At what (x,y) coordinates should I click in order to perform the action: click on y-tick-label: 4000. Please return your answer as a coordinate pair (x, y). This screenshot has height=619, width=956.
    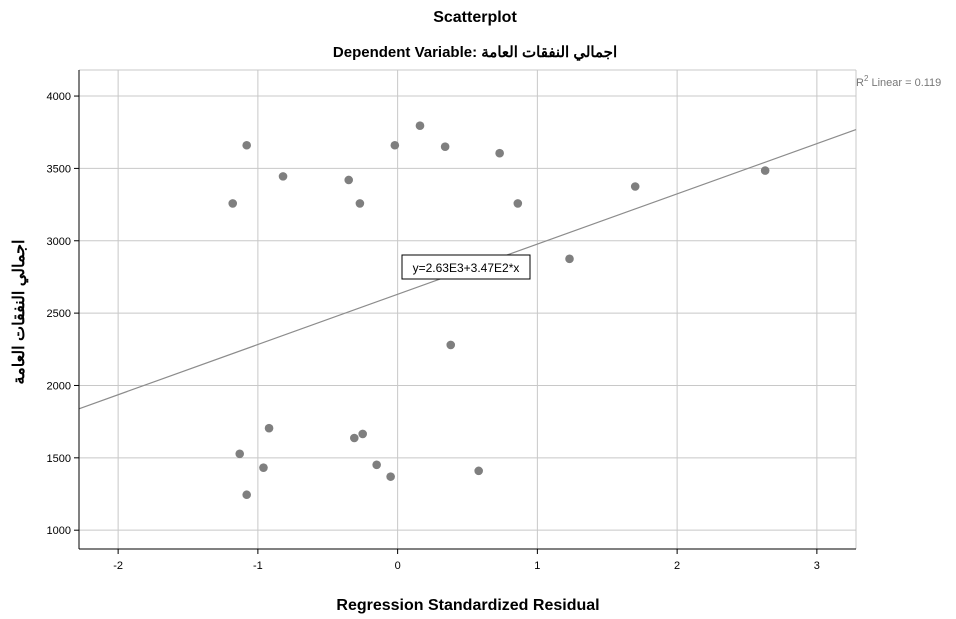
    Looking at the image, I should click on (59, 97).